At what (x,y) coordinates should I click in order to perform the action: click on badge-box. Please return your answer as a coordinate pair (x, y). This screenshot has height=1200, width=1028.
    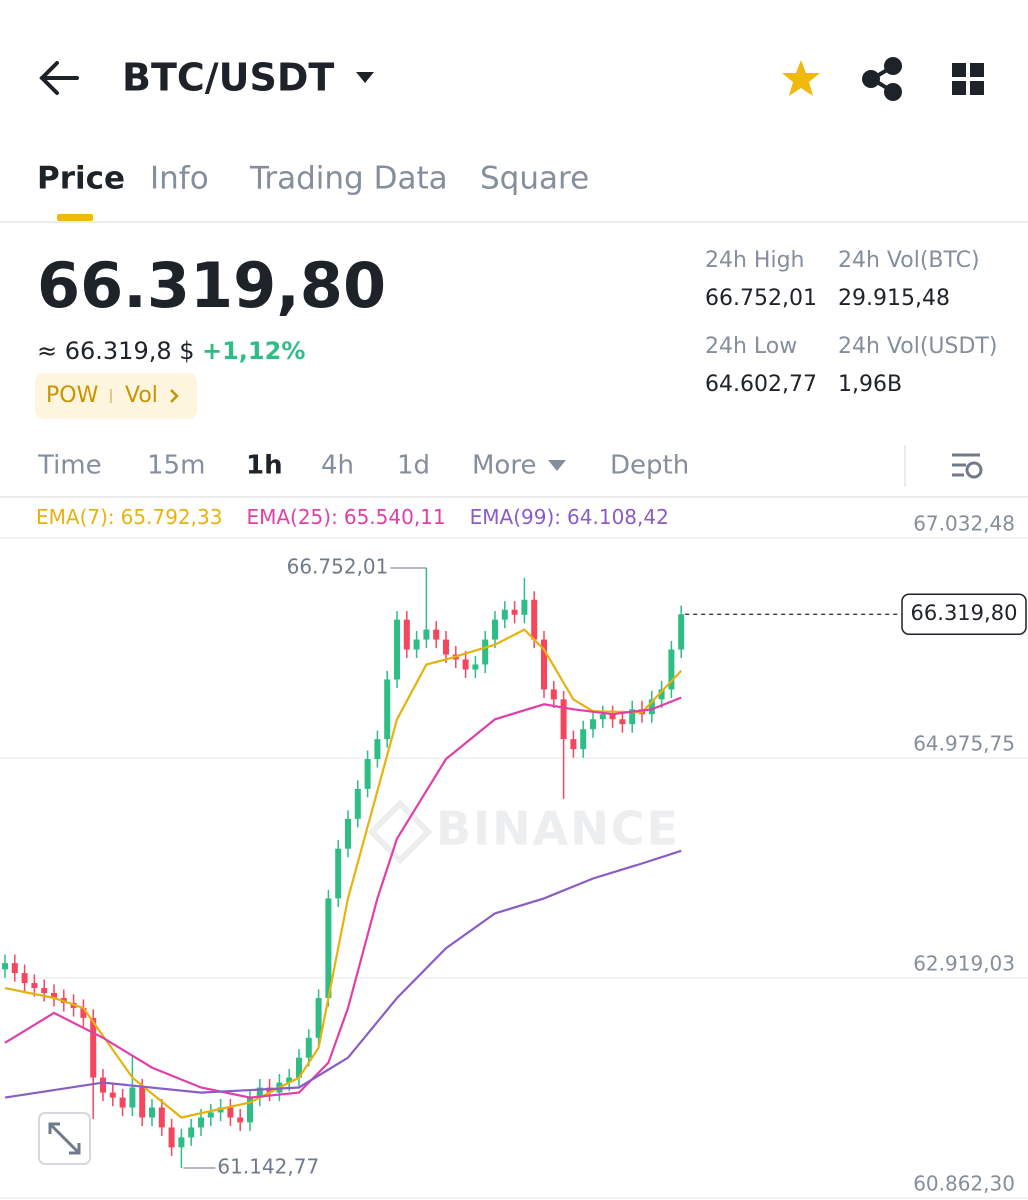
    Looking at the image, I should click on (116, 396).